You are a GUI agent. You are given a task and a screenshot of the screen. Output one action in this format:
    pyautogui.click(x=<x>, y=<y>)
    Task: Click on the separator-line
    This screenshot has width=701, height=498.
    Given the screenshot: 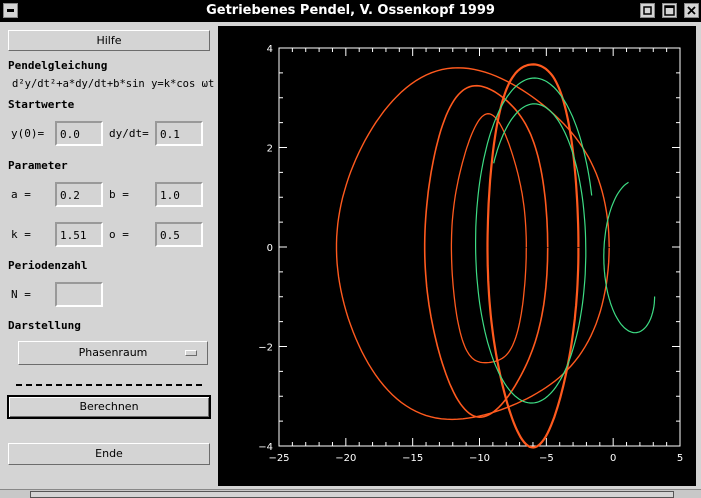 What is the action you would take?
    pyautogui.click(x=109, y=385)
    